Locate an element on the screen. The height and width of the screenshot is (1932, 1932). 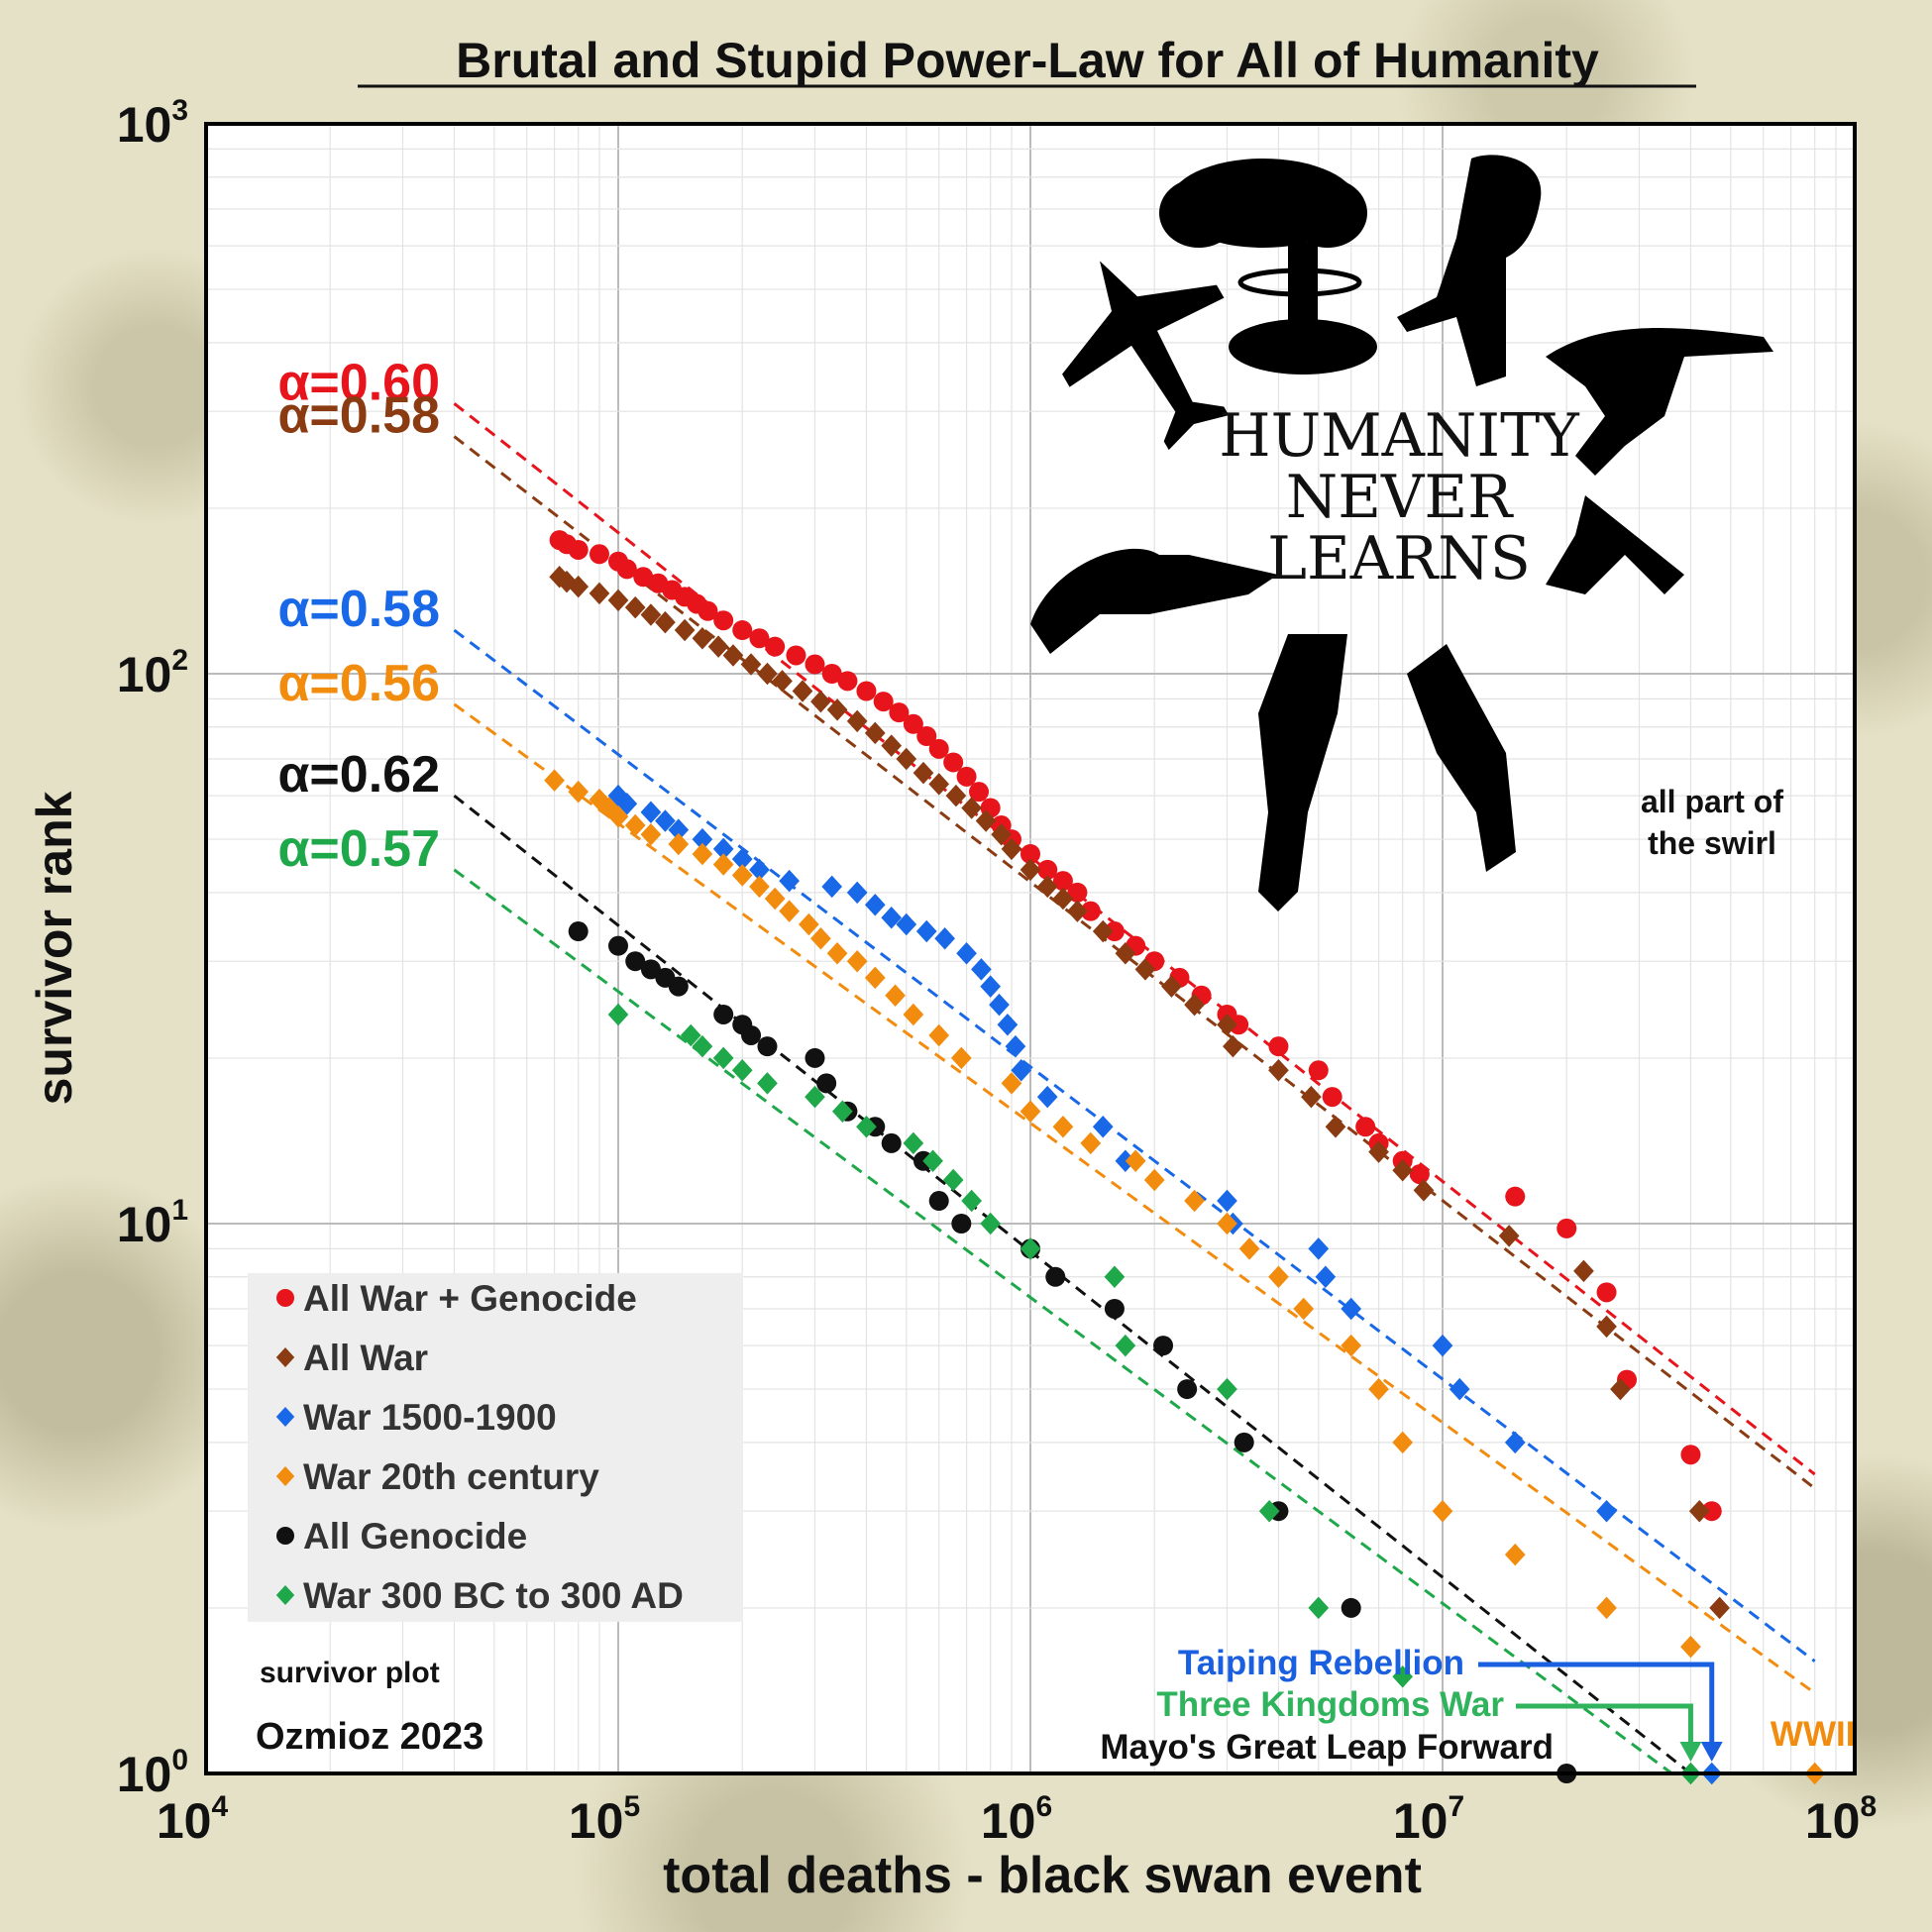
y-tick-label: 102 is located at coordinates (152, 673).